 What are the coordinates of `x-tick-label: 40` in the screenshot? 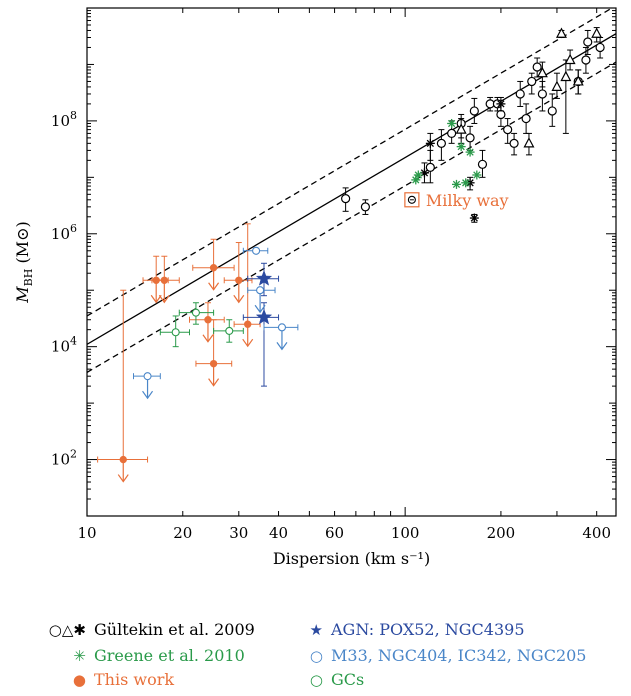 It's located at (278, 533).